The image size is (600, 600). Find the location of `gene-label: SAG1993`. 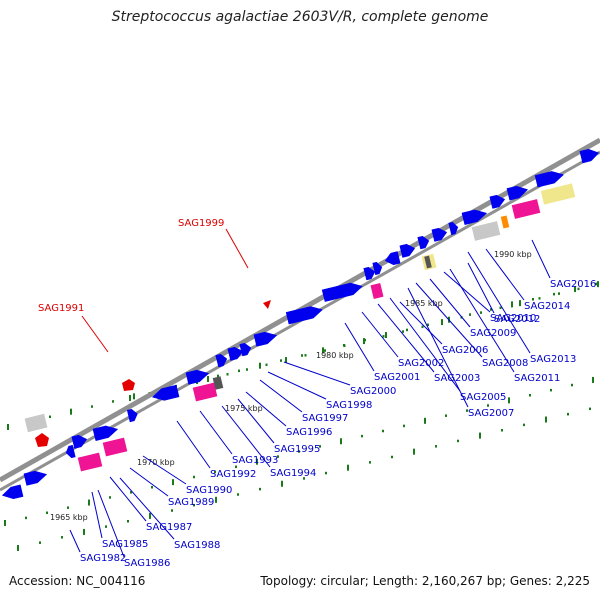

gene-label: SAG1993 is located at coordinates (255, 460).